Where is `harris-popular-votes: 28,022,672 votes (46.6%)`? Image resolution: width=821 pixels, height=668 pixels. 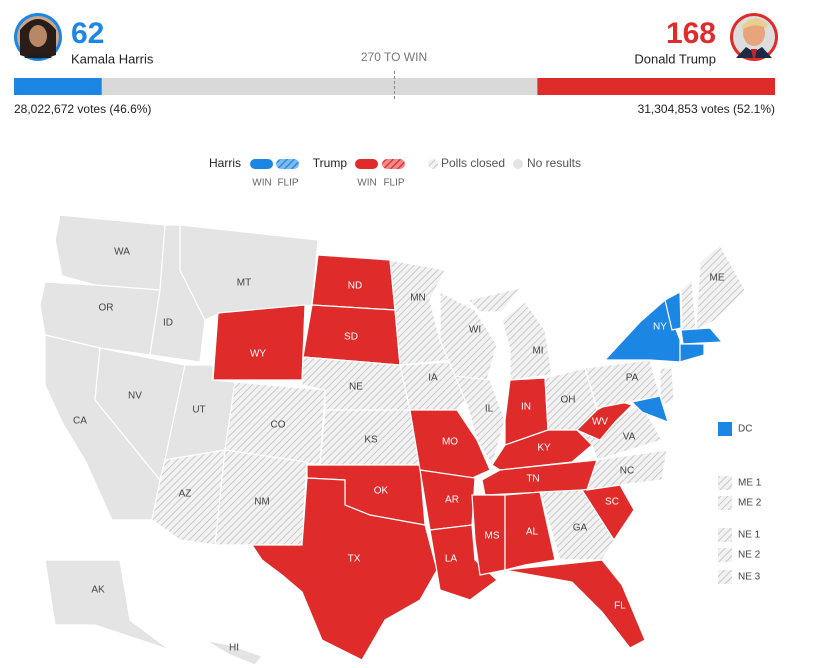 harris-popular-votes: 28,022,672 votes (46.6%) is located at coordinates (82, 109).